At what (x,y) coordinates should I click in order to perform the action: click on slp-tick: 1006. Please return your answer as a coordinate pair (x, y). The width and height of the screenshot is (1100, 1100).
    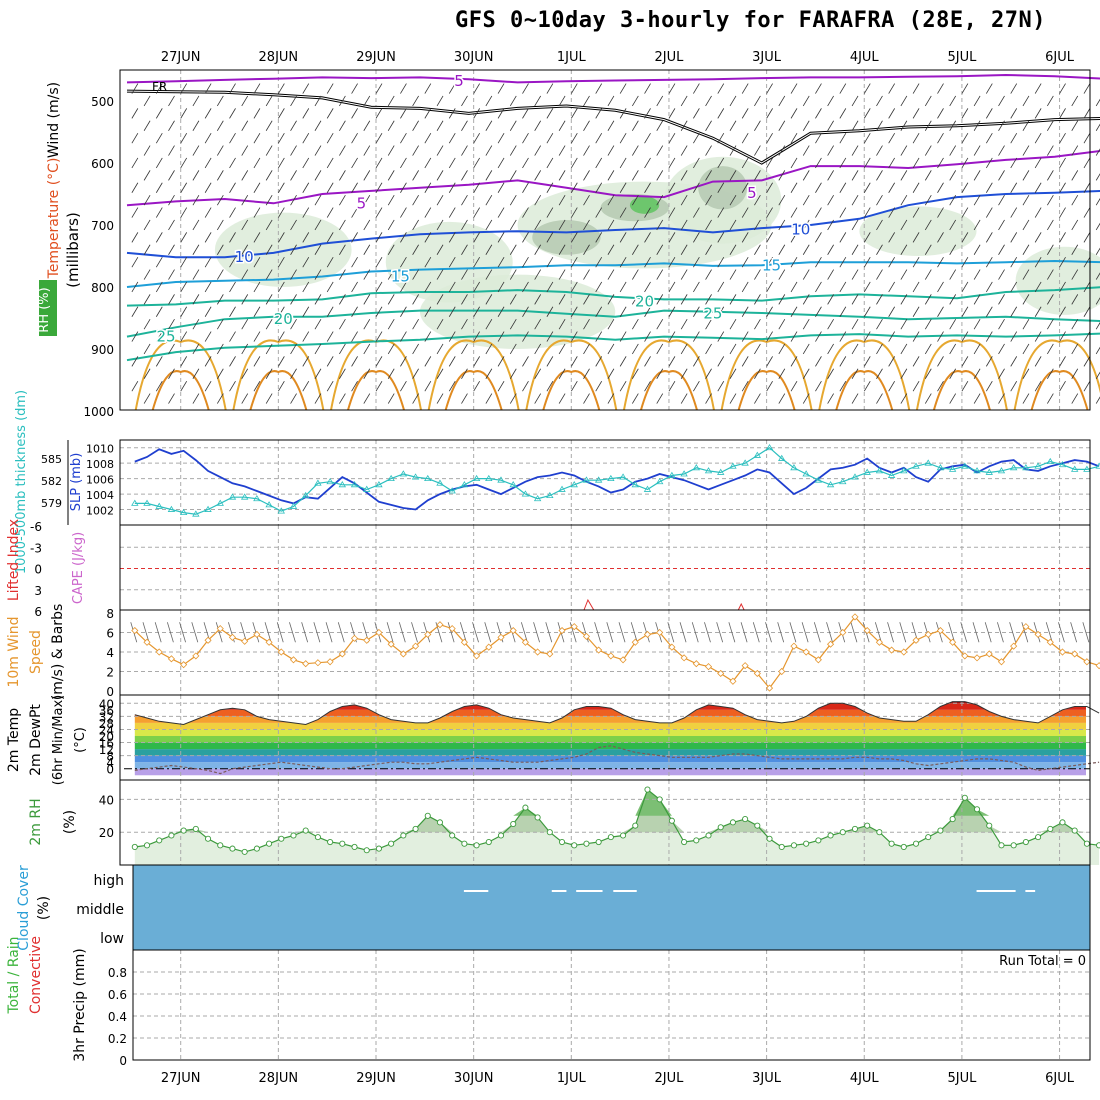
    Looking at the image, I should click on (100, 480).